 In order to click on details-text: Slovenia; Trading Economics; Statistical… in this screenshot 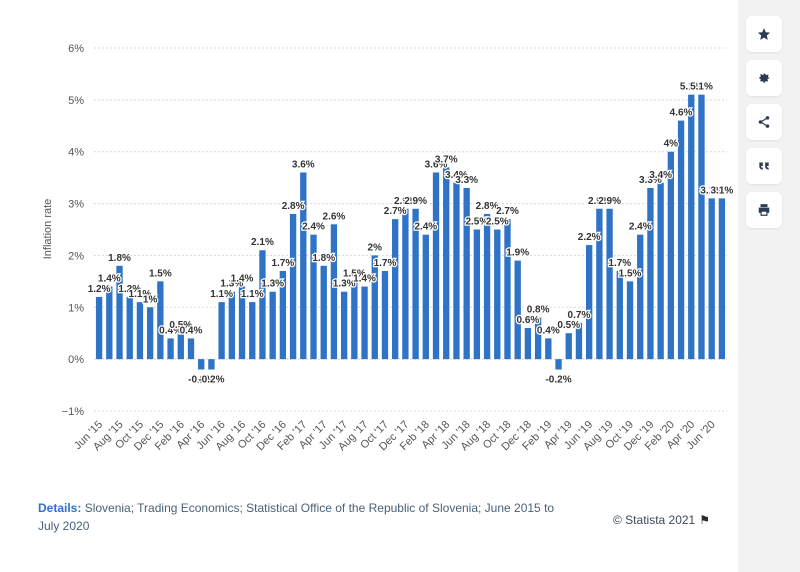, I will do `click(296, 517)`.